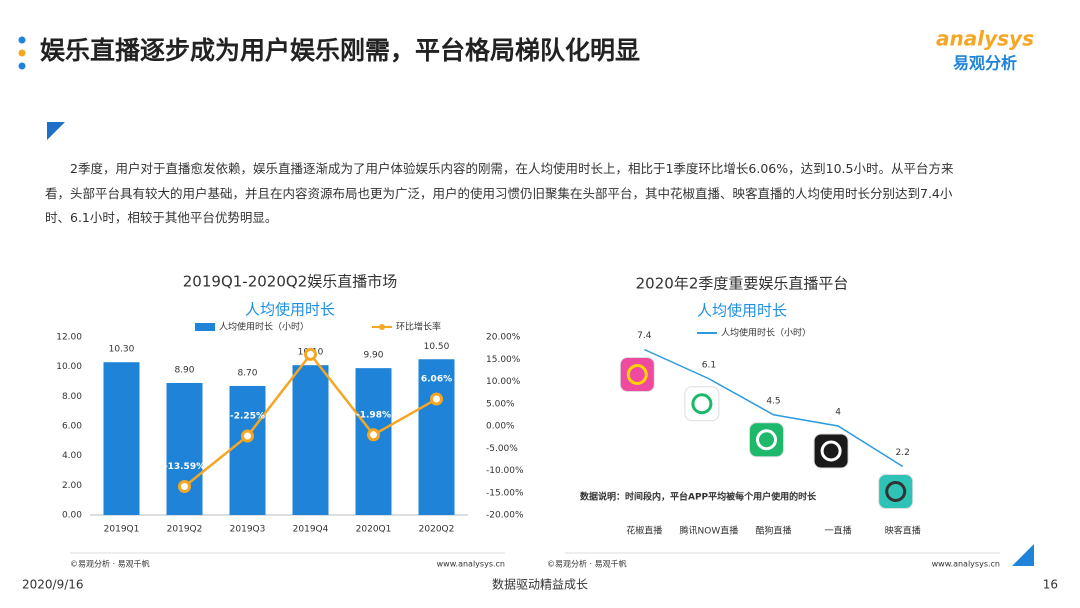 The height and width of the screenshot is (608, 1080). I want to click on note: 数据说明：时间段内，平台APP平均被每个用户使用的时长, so click(698, 497).